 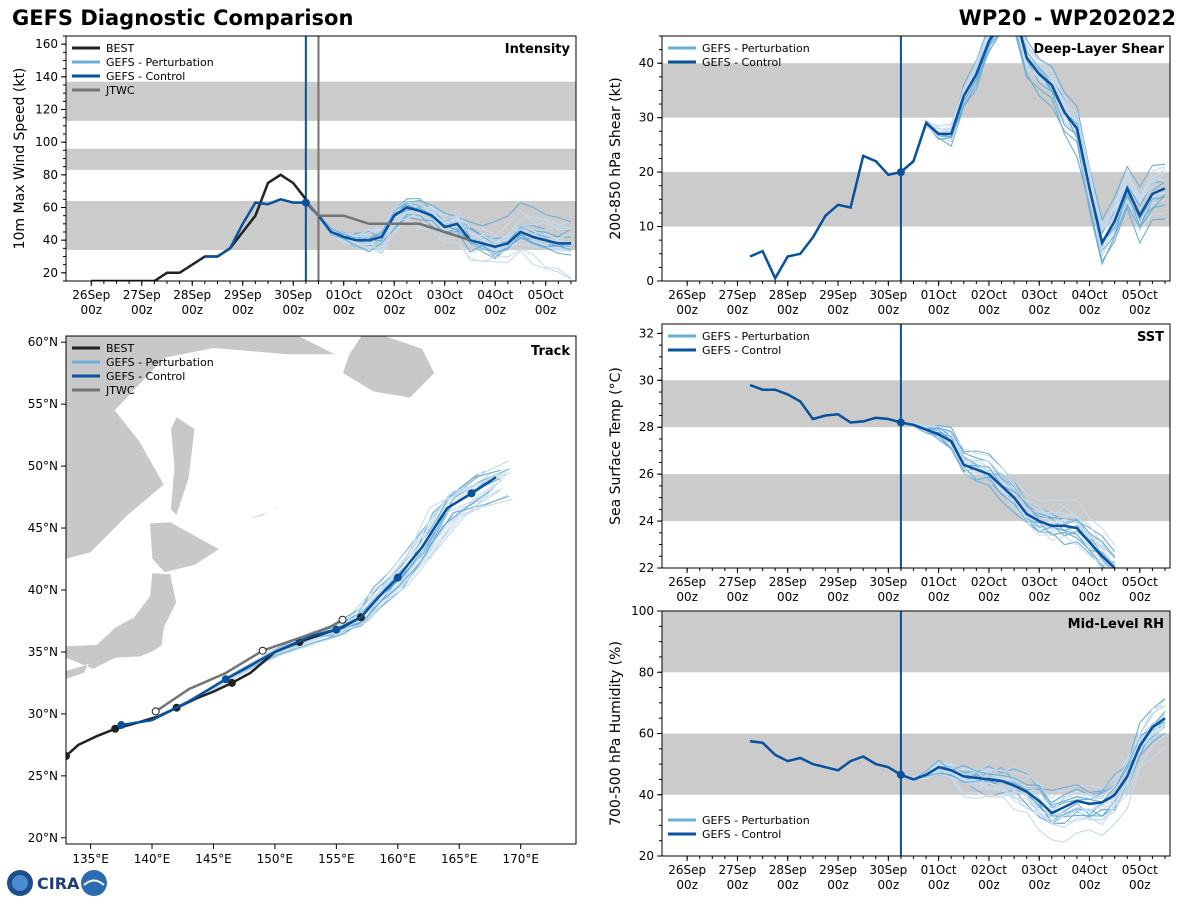 I want to click on shear-ytick-label: 0, so click(x=650, y=281).